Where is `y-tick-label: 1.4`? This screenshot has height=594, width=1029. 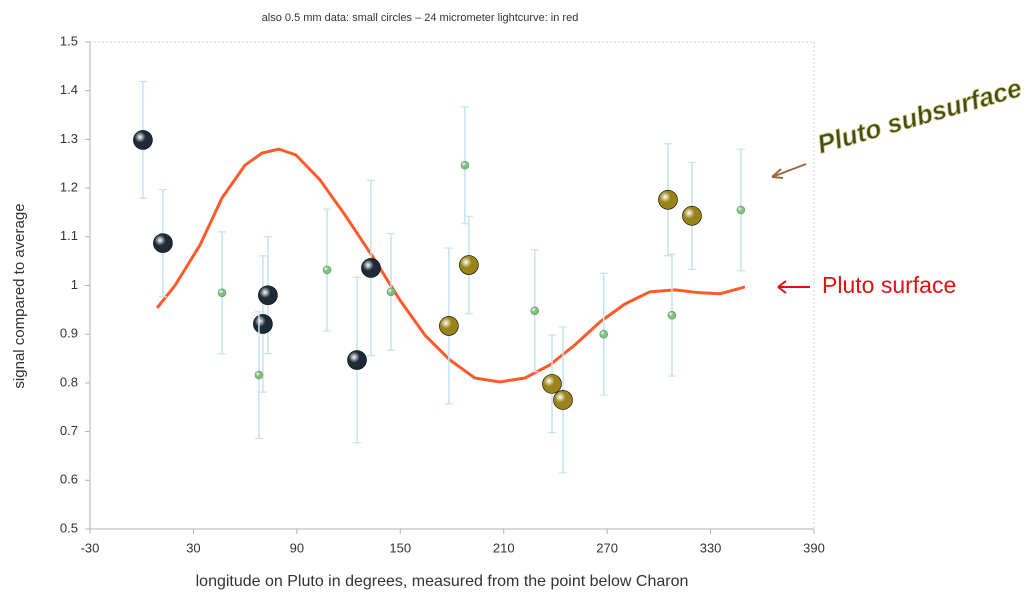
y-tick-label: 1.4 is located at coordinates (69, 89).